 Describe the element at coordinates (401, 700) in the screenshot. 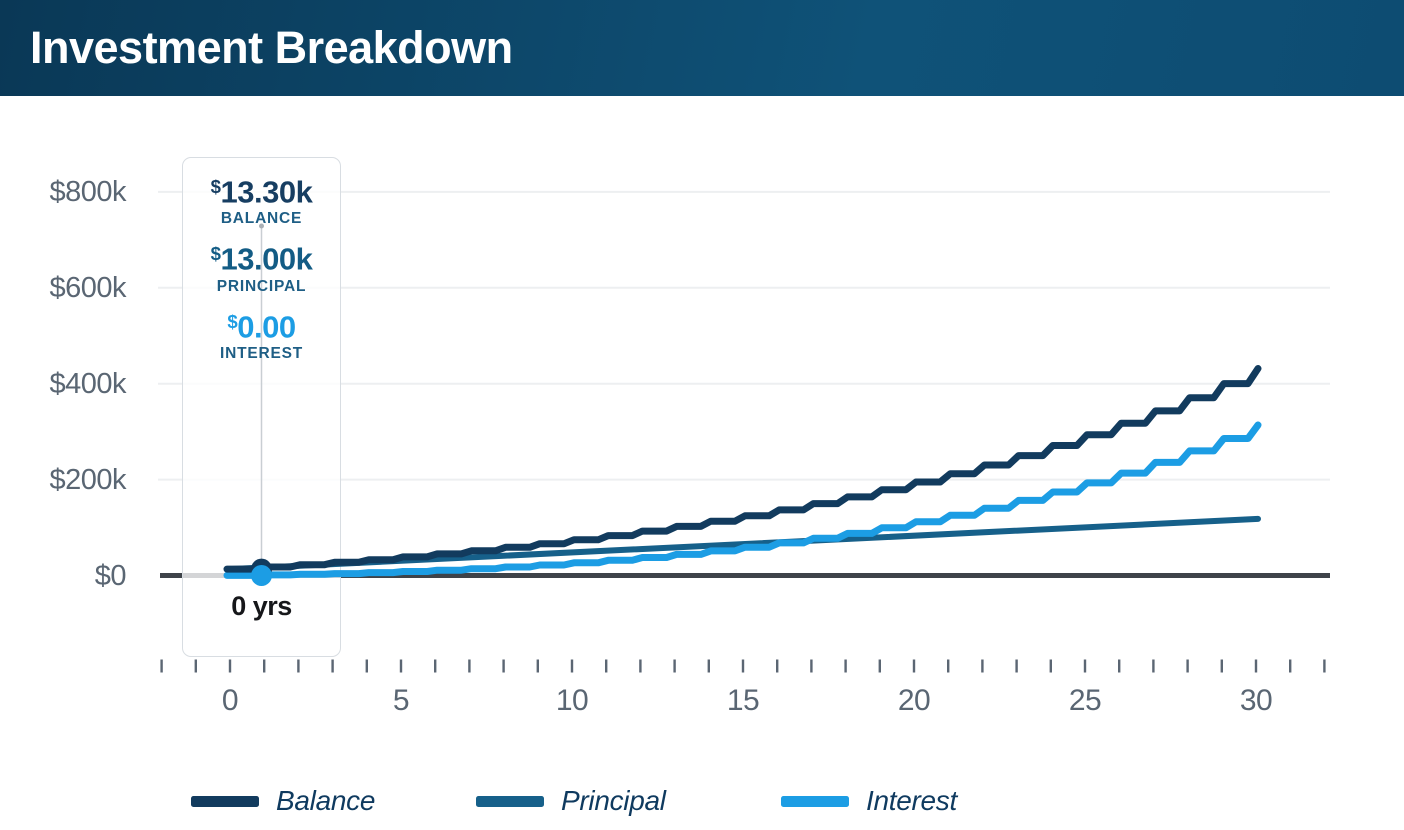

I see `x-axis-label: 5` at that location.